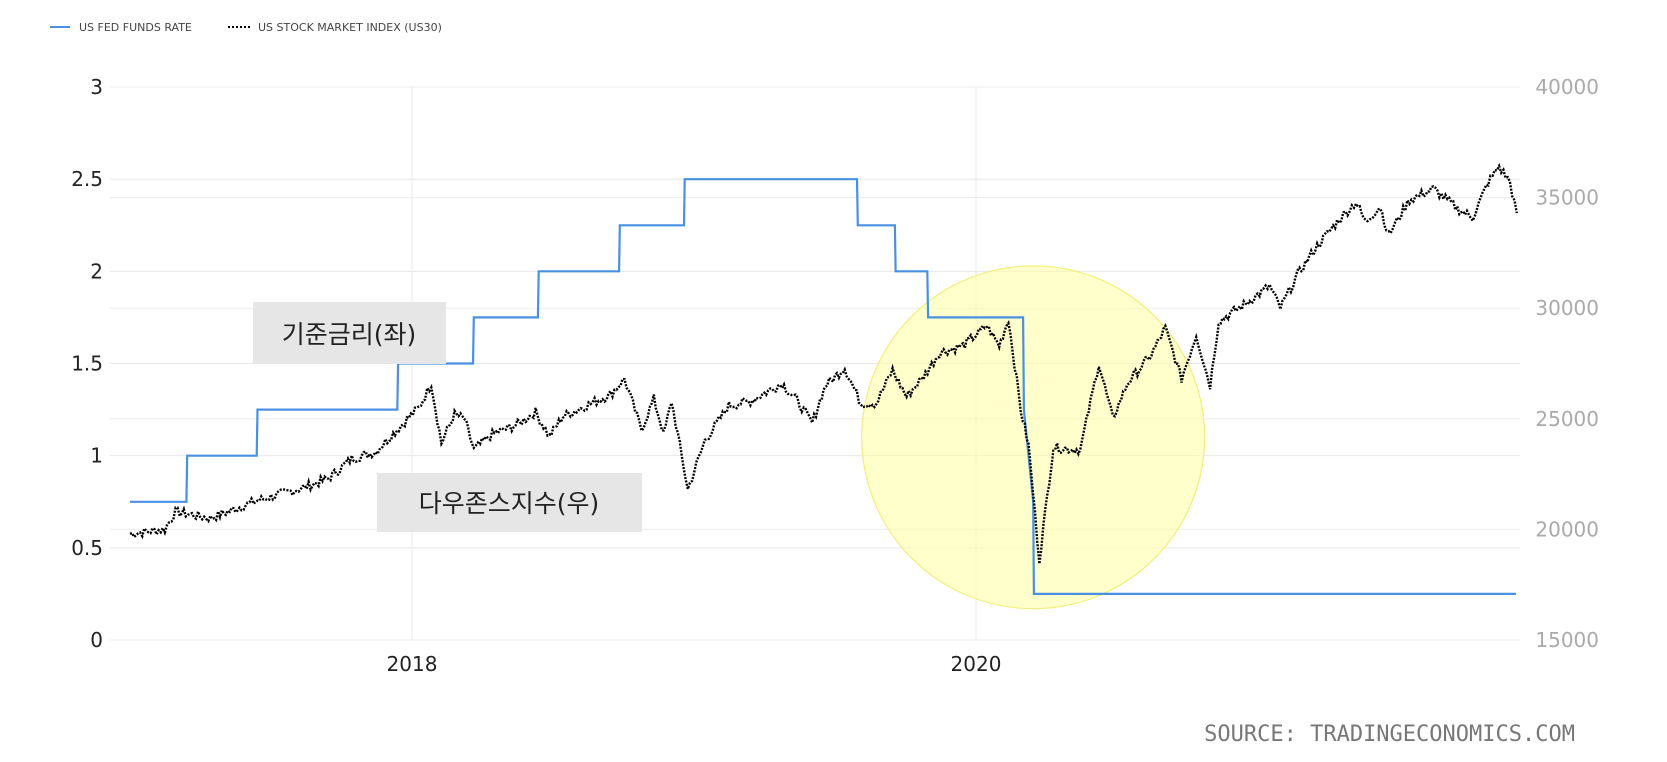  Describe the element at coordinates (1567, 87) in the screenshot. I see `y-right-tick-label: 40000` at that location.